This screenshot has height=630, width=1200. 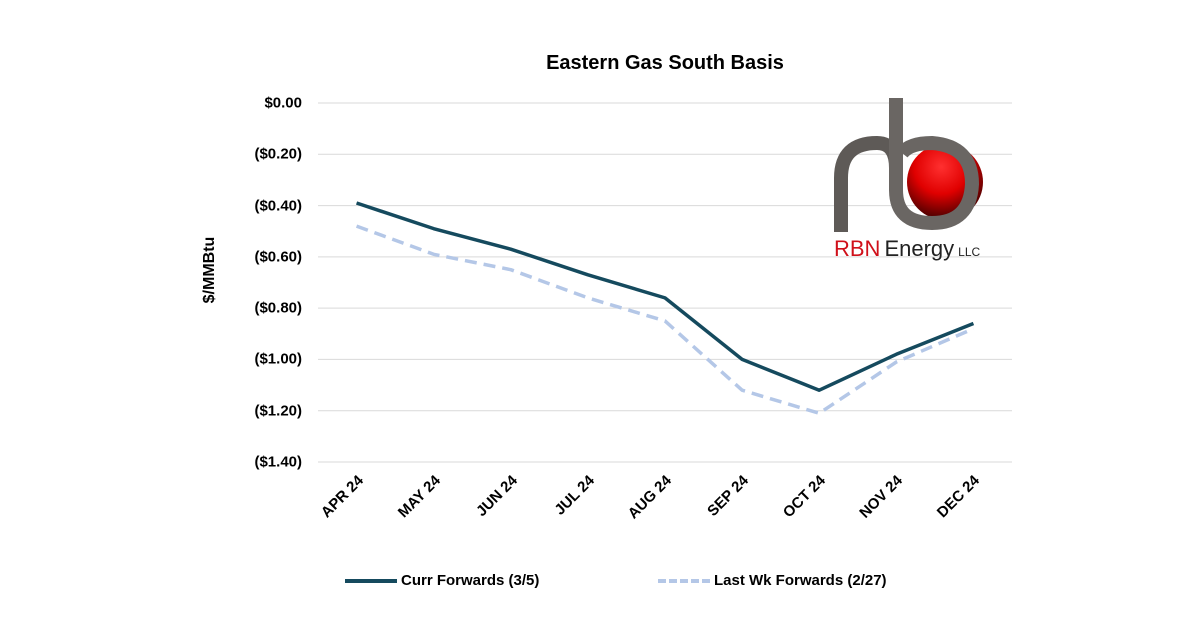 I want to click on solid-line-swatch-icon, so click(x=371, y=580).